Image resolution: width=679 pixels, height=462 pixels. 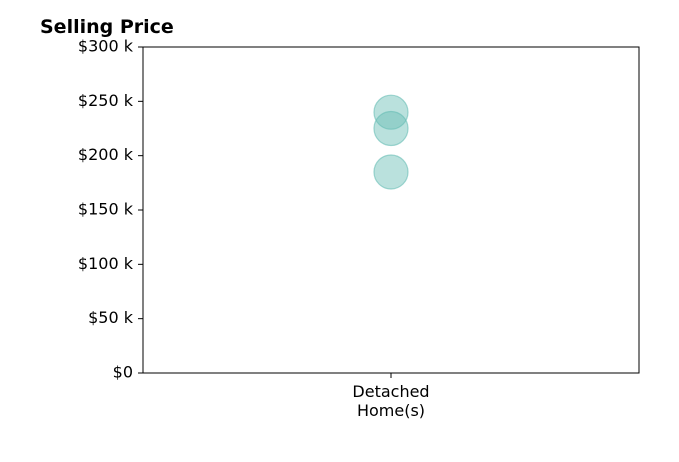 I want to click on data-points, so click(x=391, y=142).